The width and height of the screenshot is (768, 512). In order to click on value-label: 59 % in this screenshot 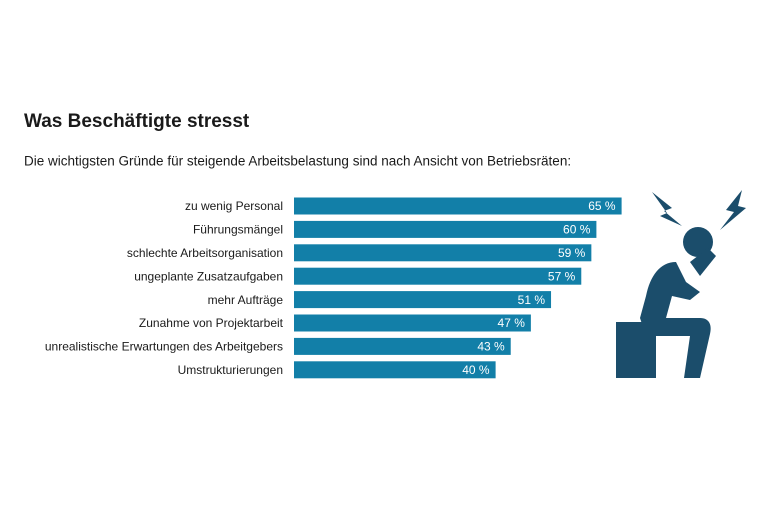, I will do `click(572, 253)`.